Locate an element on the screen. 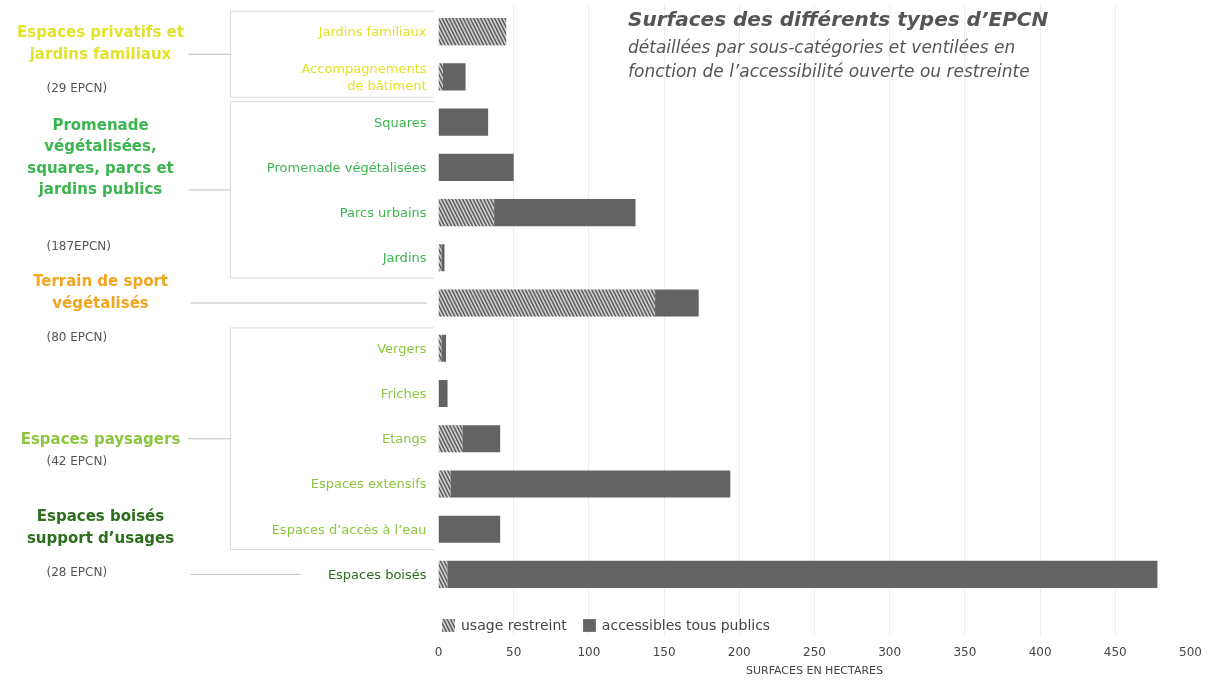 The height and width of the screenshot is (683, 1211). y-tick-label: Jardins is located at coordinates (404, 258).